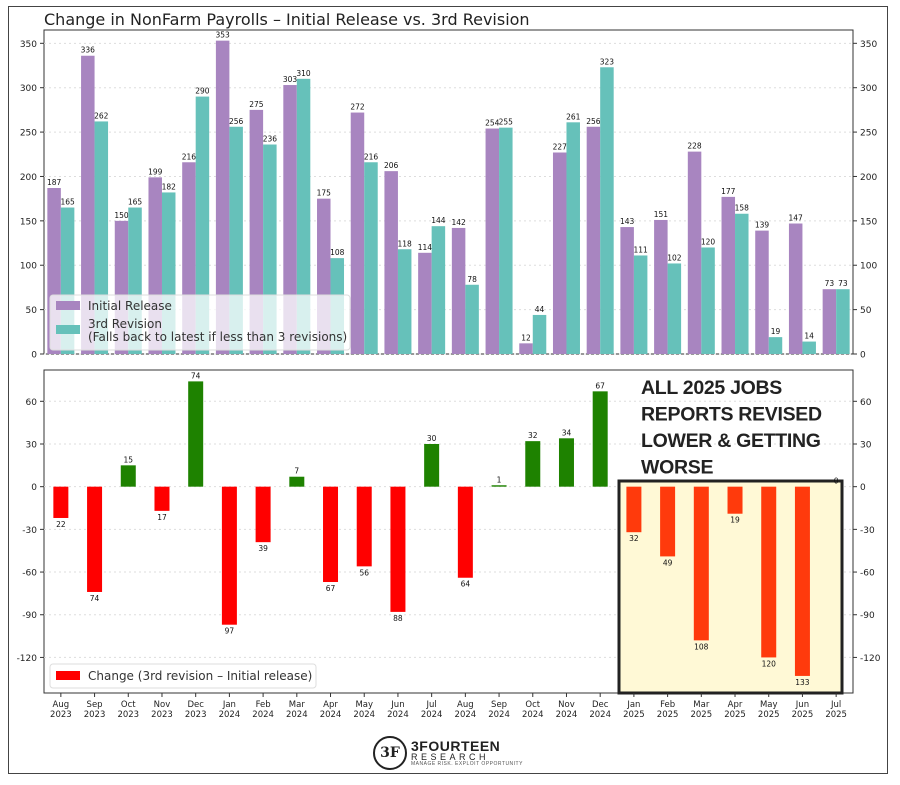 The image size is (900, 785). What do you see at coordinates (458, 222) in the screenshot?
I see `bar-label-initial: 142` at bounding box center [458, 222].